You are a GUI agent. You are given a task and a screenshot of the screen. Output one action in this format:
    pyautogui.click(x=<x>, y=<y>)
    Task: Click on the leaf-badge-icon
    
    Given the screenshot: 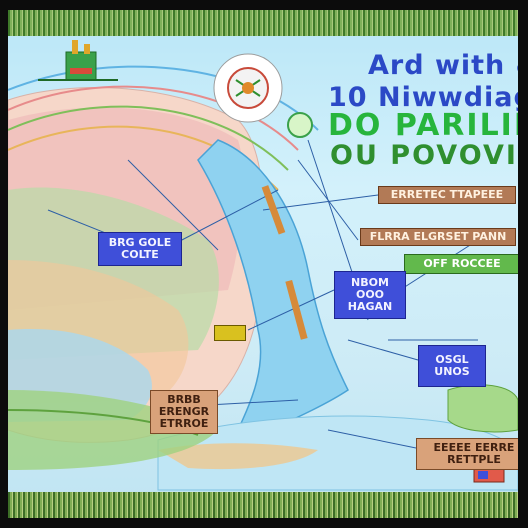 What is the action you would take?
    pyautogui.click(x=300, y=125)
    